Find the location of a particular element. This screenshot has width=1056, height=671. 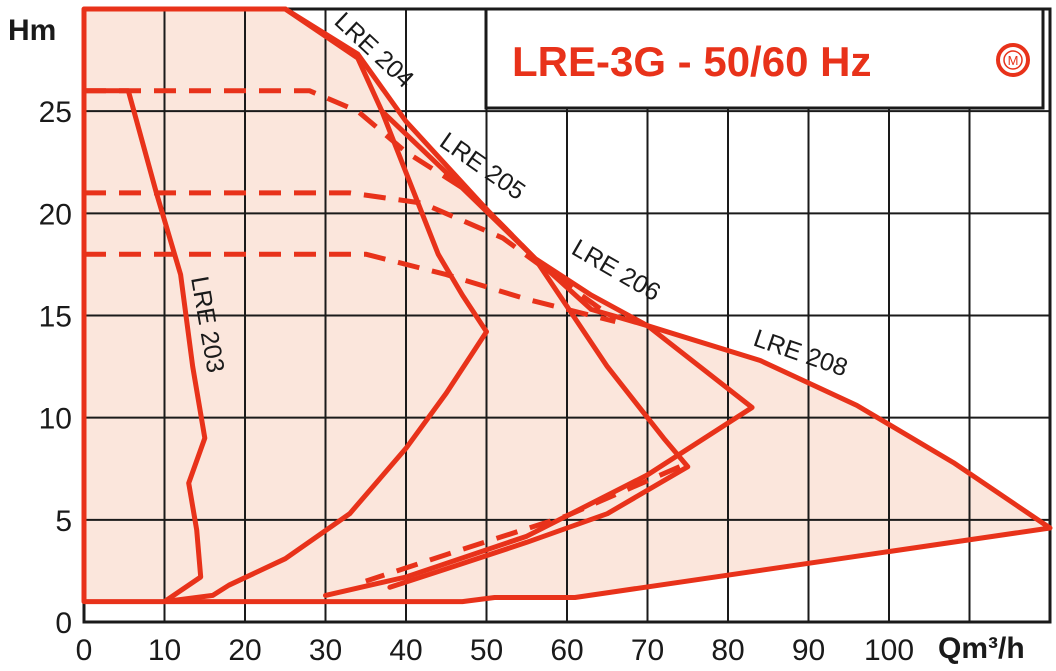

x-tick-label: 90 is located at coordinates (808, 650).